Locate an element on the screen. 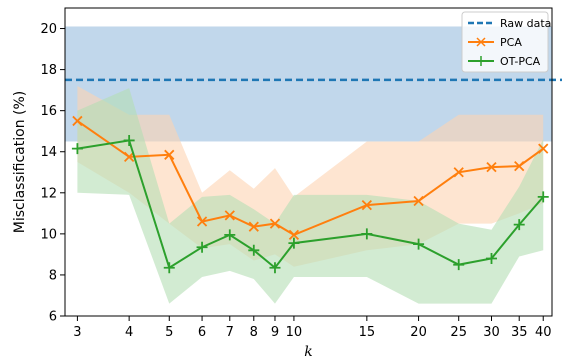 Image resolution: width=566 pixels, height=362 pixels. x-axis: 3 4 5 6 7 8 9 10 15 20 25 30 35 40 is located at coordinates (312, 328).